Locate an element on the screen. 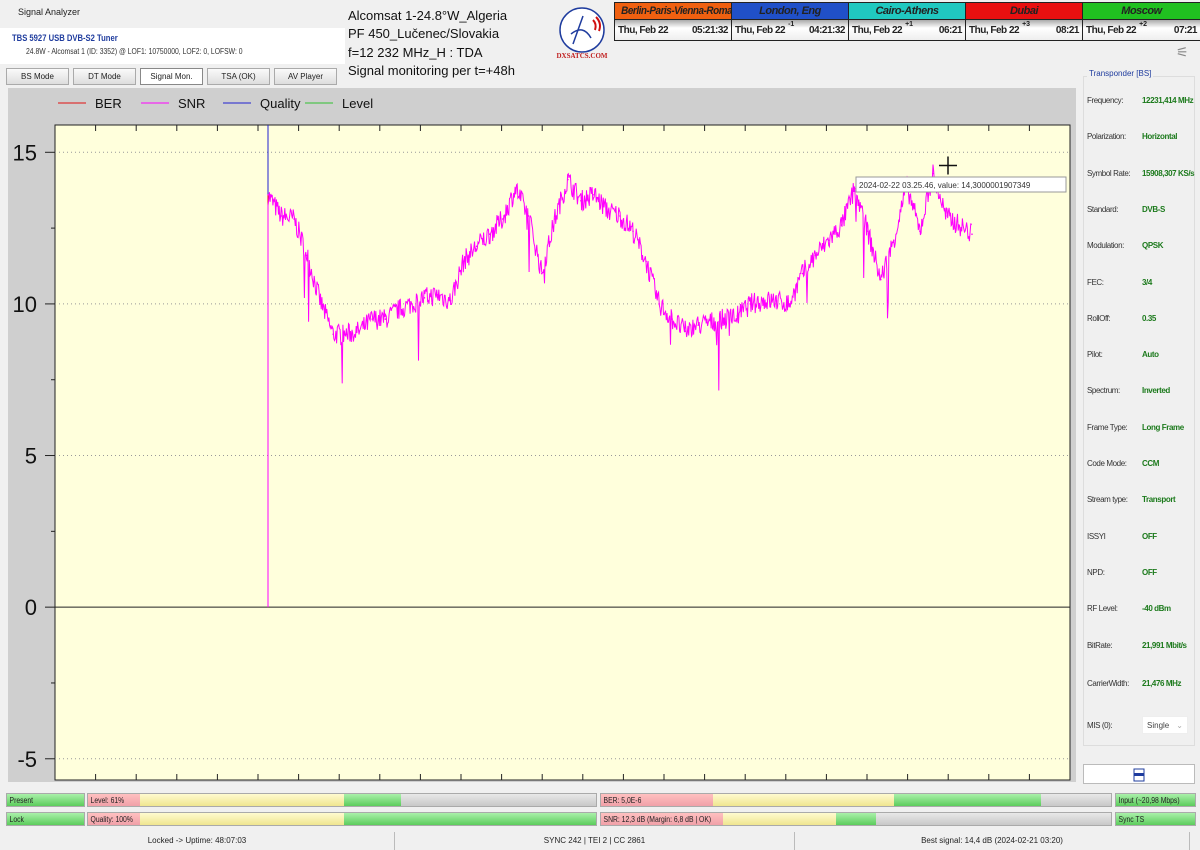  transponder-value: 12231,414 MHz is located at coordinates (1168, 100).